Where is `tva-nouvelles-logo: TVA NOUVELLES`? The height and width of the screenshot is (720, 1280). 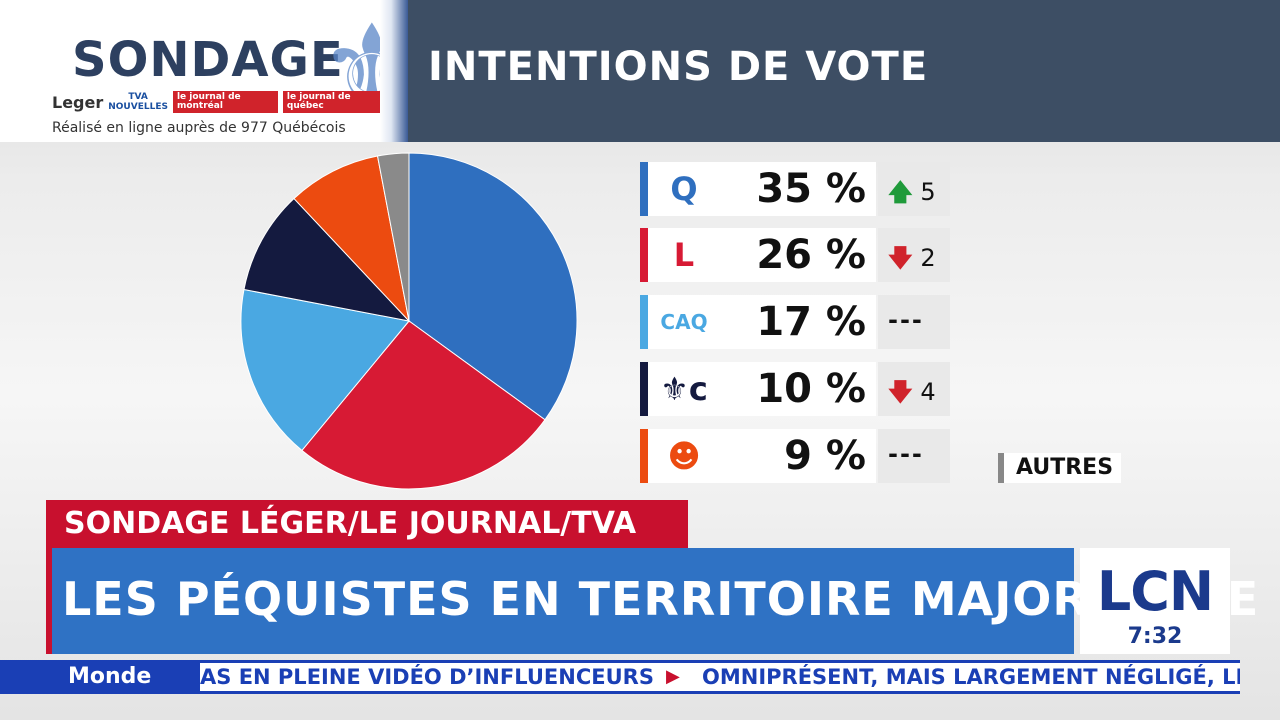
tva-nouvelles-logo: TVA NOUVELLES is located at coordinates (138, 102).